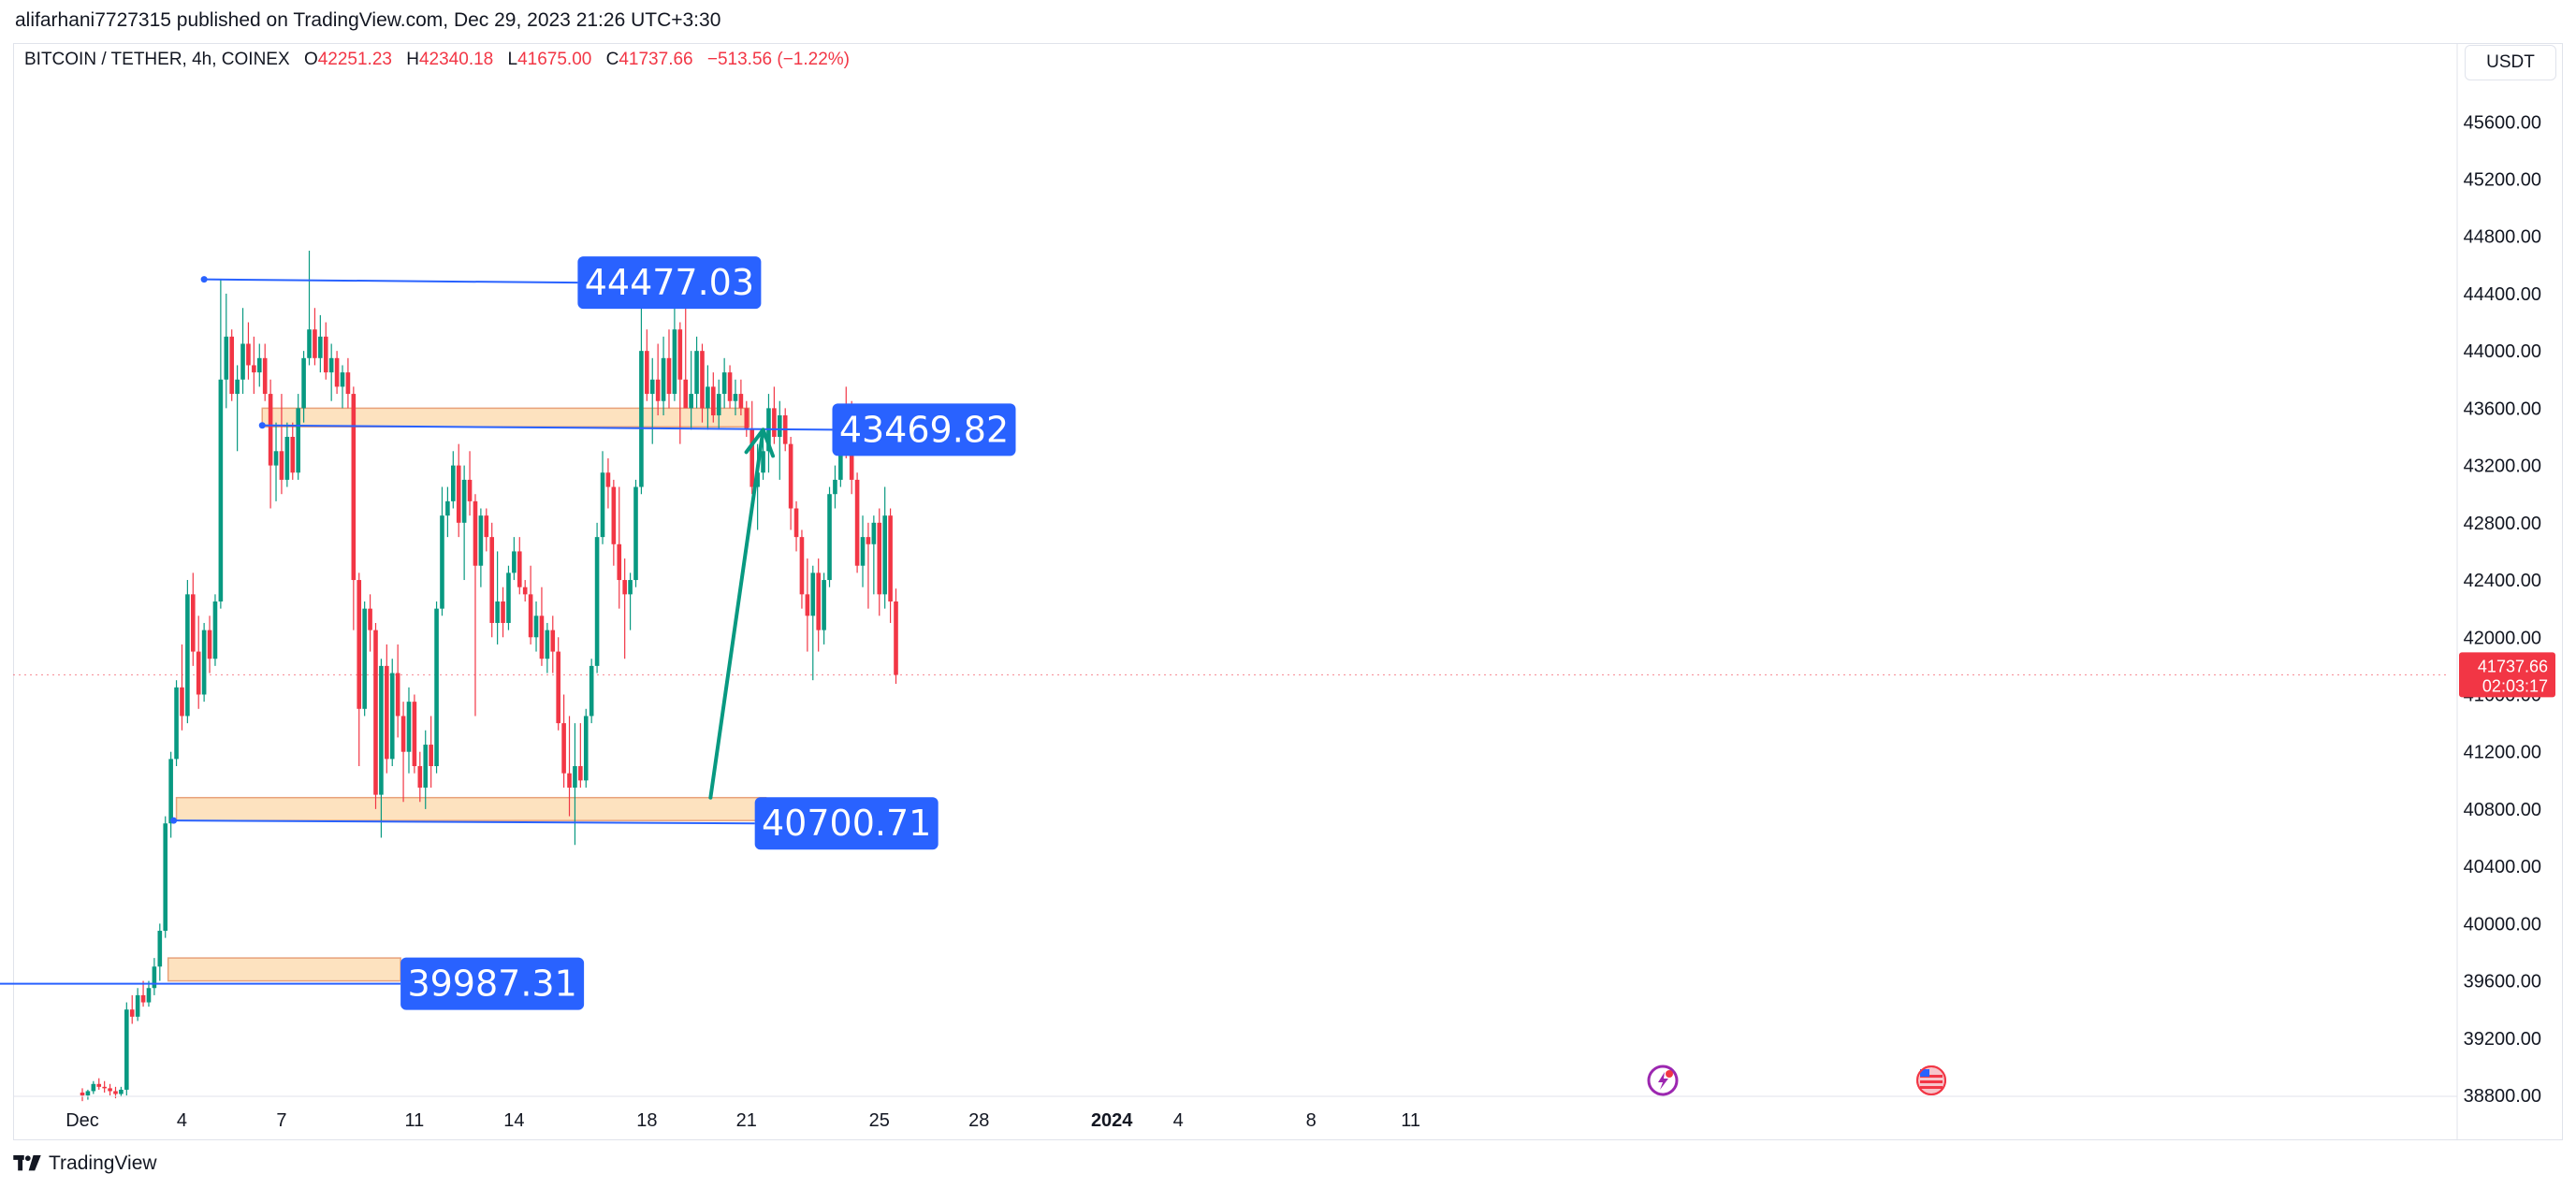 This screenshot has width=2576, height=1188. I want to click on level-label-low: 39987.31, so click(492, 983).